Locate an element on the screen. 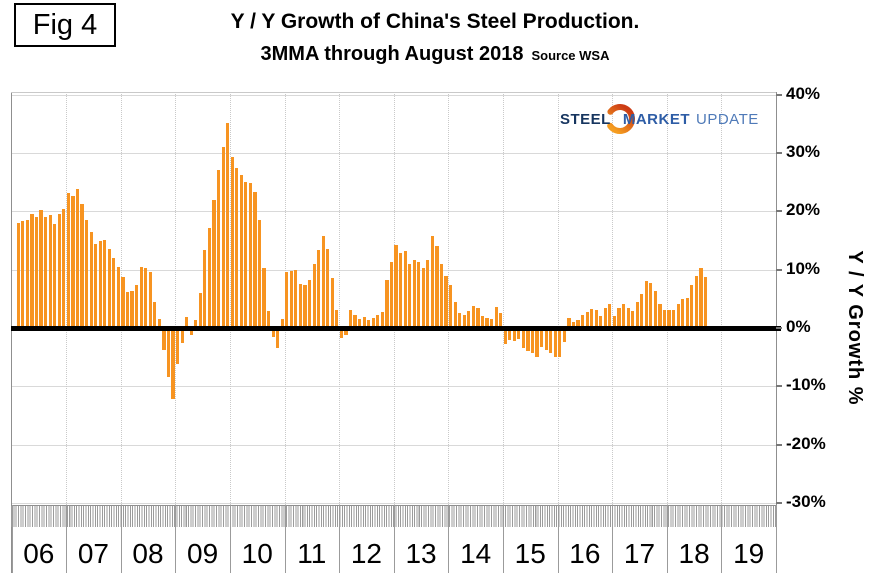 The height and width of the screenshot is (581, 879). year-label-18: 18 is located at coordinates (694, 553).